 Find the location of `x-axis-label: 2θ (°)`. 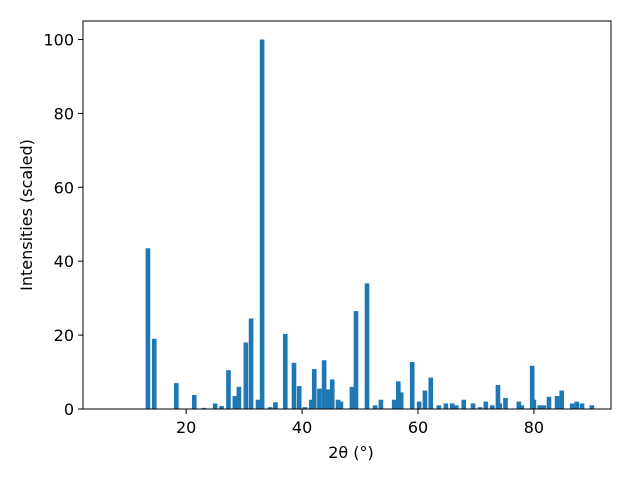

x-axis-label: 2θ (°) is located at coordinates (351, 452).